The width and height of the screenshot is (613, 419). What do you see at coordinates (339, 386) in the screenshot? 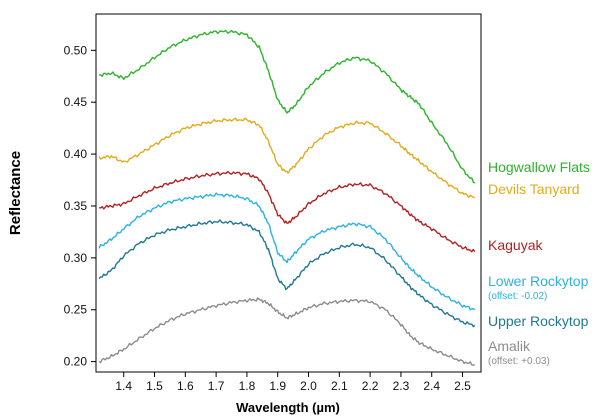
I see `x-tick-label: 2.1` at bounding box center [339, 386].